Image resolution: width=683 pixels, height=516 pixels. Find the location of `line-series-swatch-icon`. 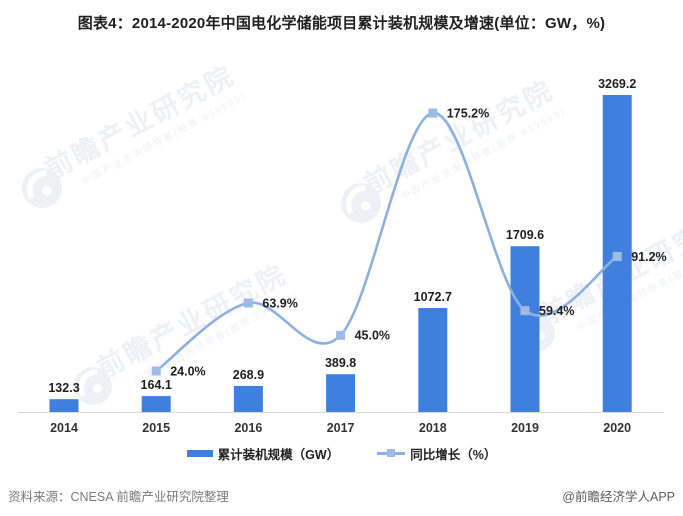

line-series-swatch-icon is located at coordinates (391, 453).